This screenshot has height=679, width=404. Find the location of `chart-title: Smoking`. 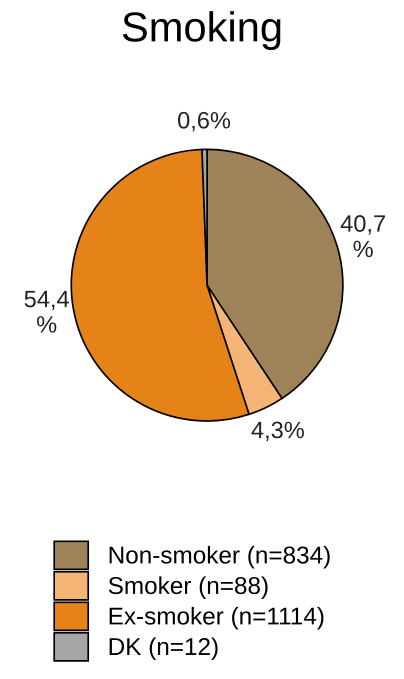

chart-title: Smoking is located at coordinates (201, 30).